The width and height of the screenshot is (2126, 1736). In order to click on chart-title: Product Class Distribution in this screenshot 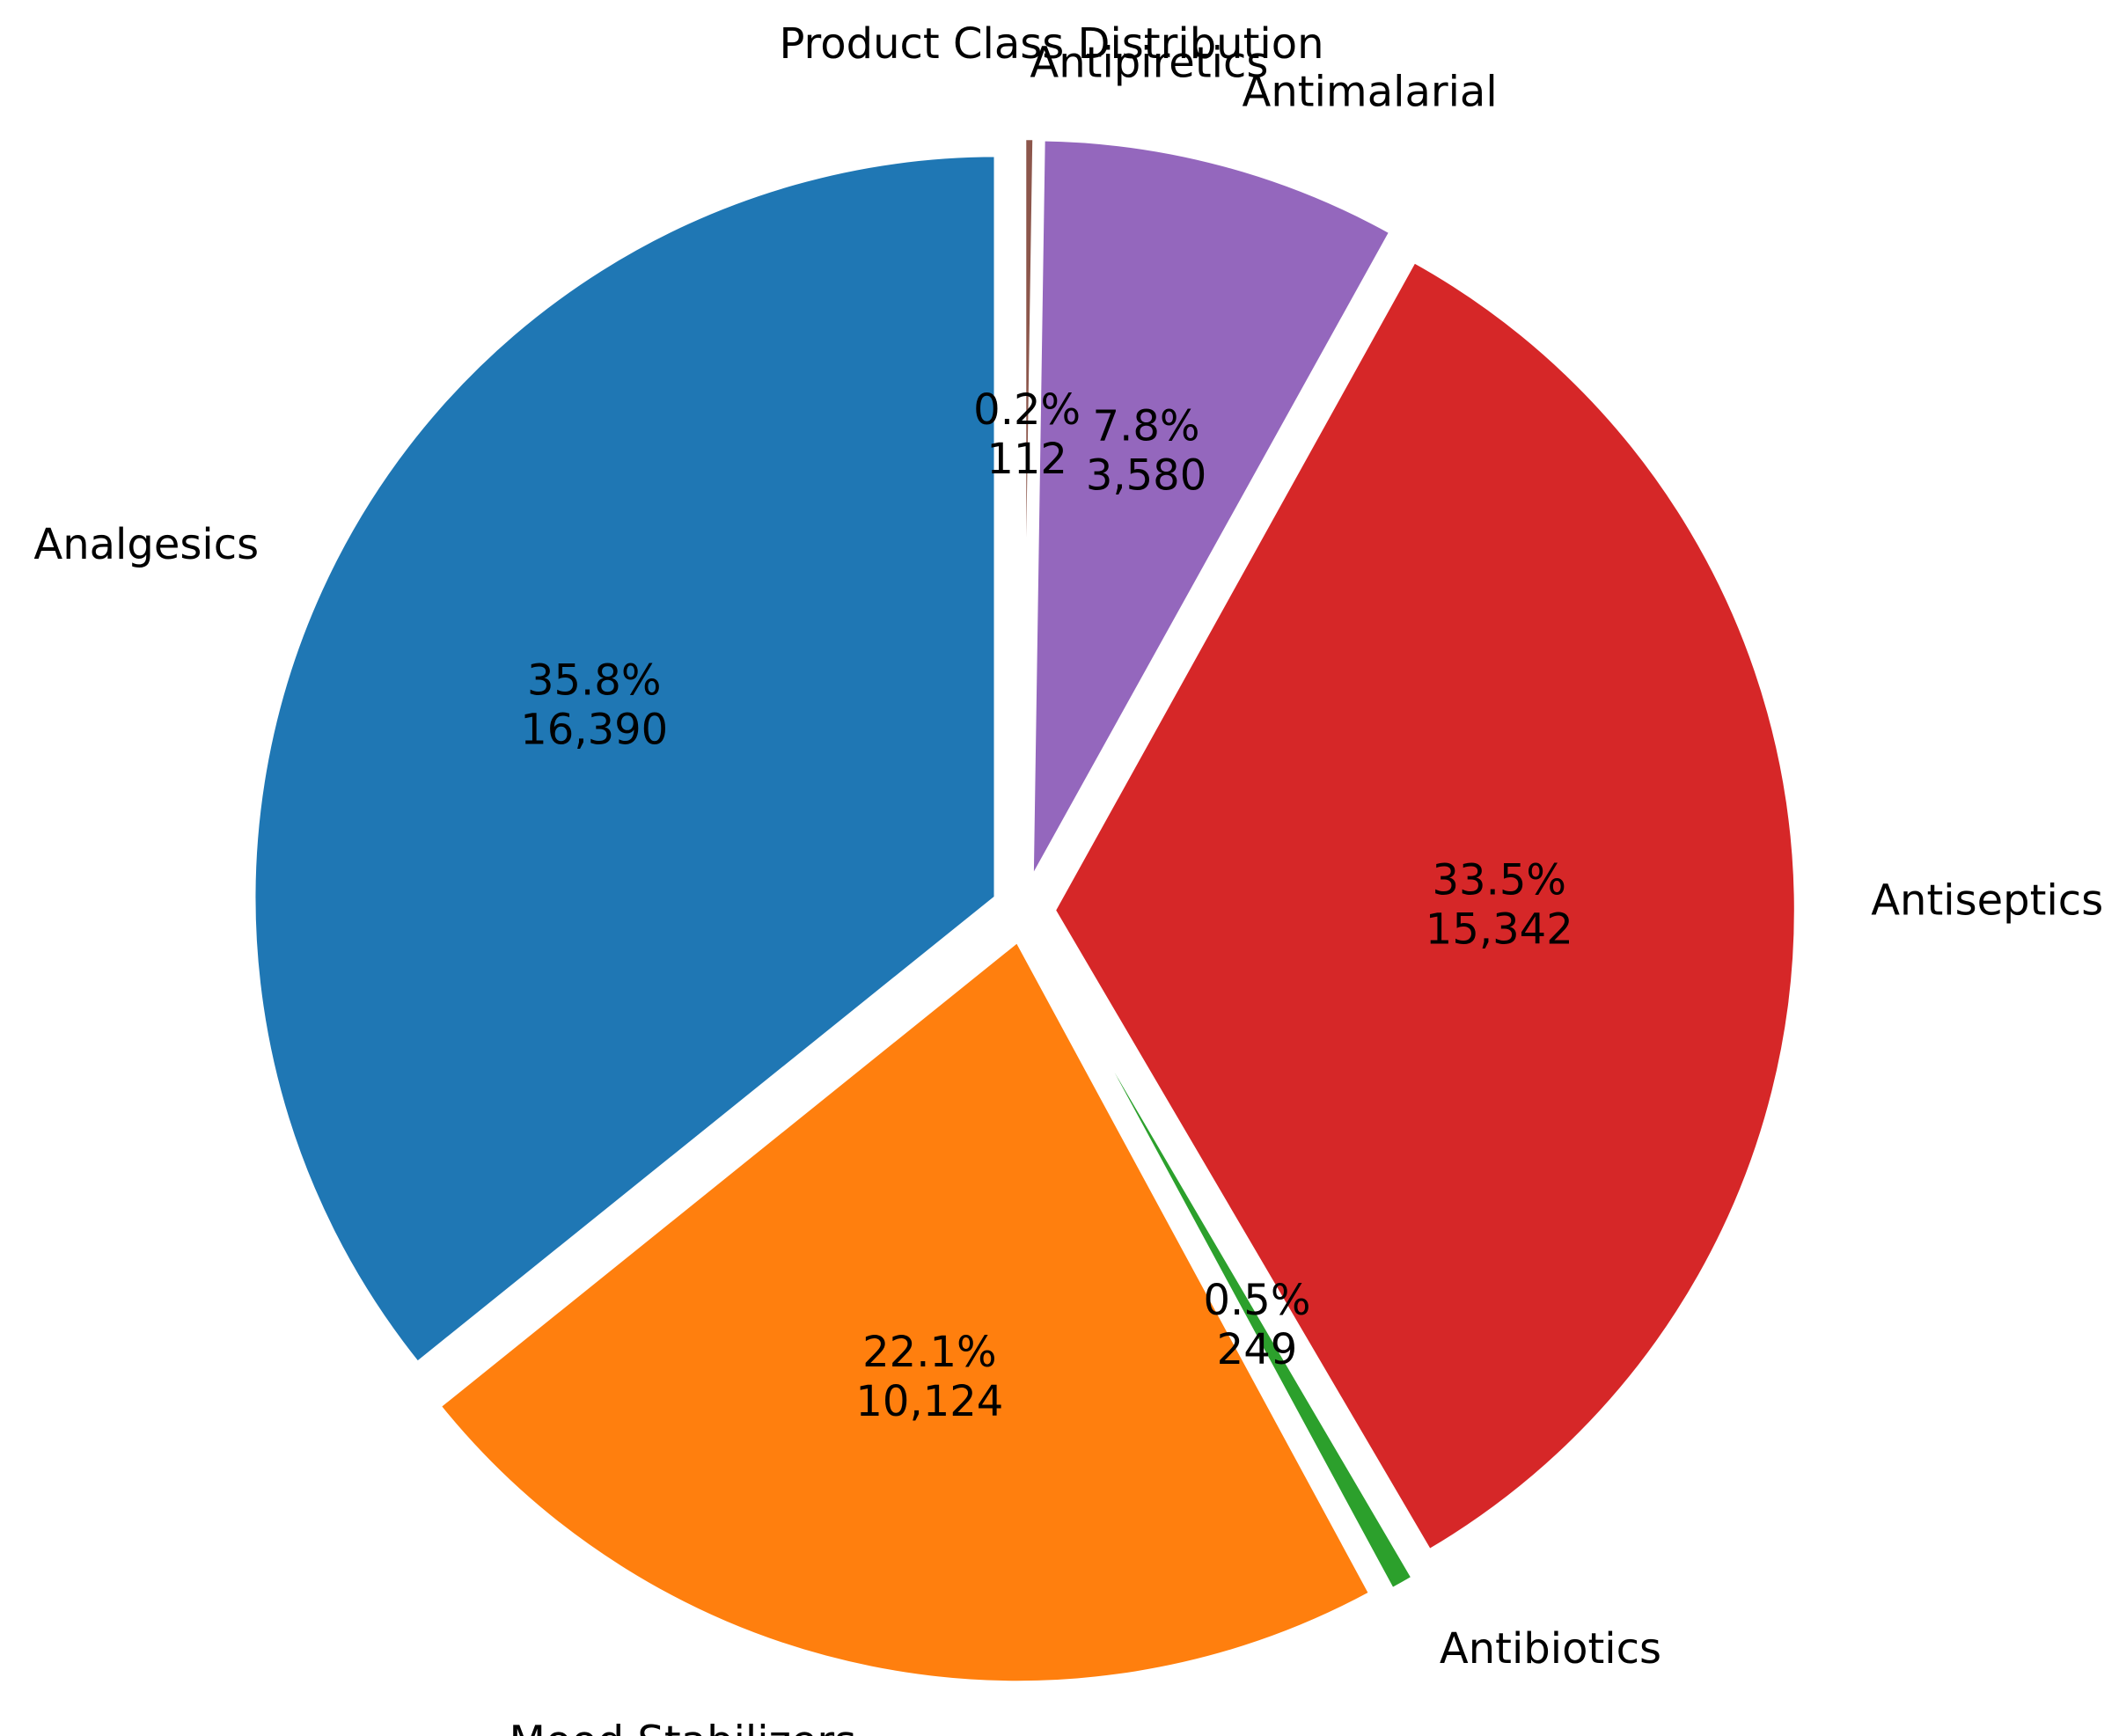, I will do `click(1051, 44)`.